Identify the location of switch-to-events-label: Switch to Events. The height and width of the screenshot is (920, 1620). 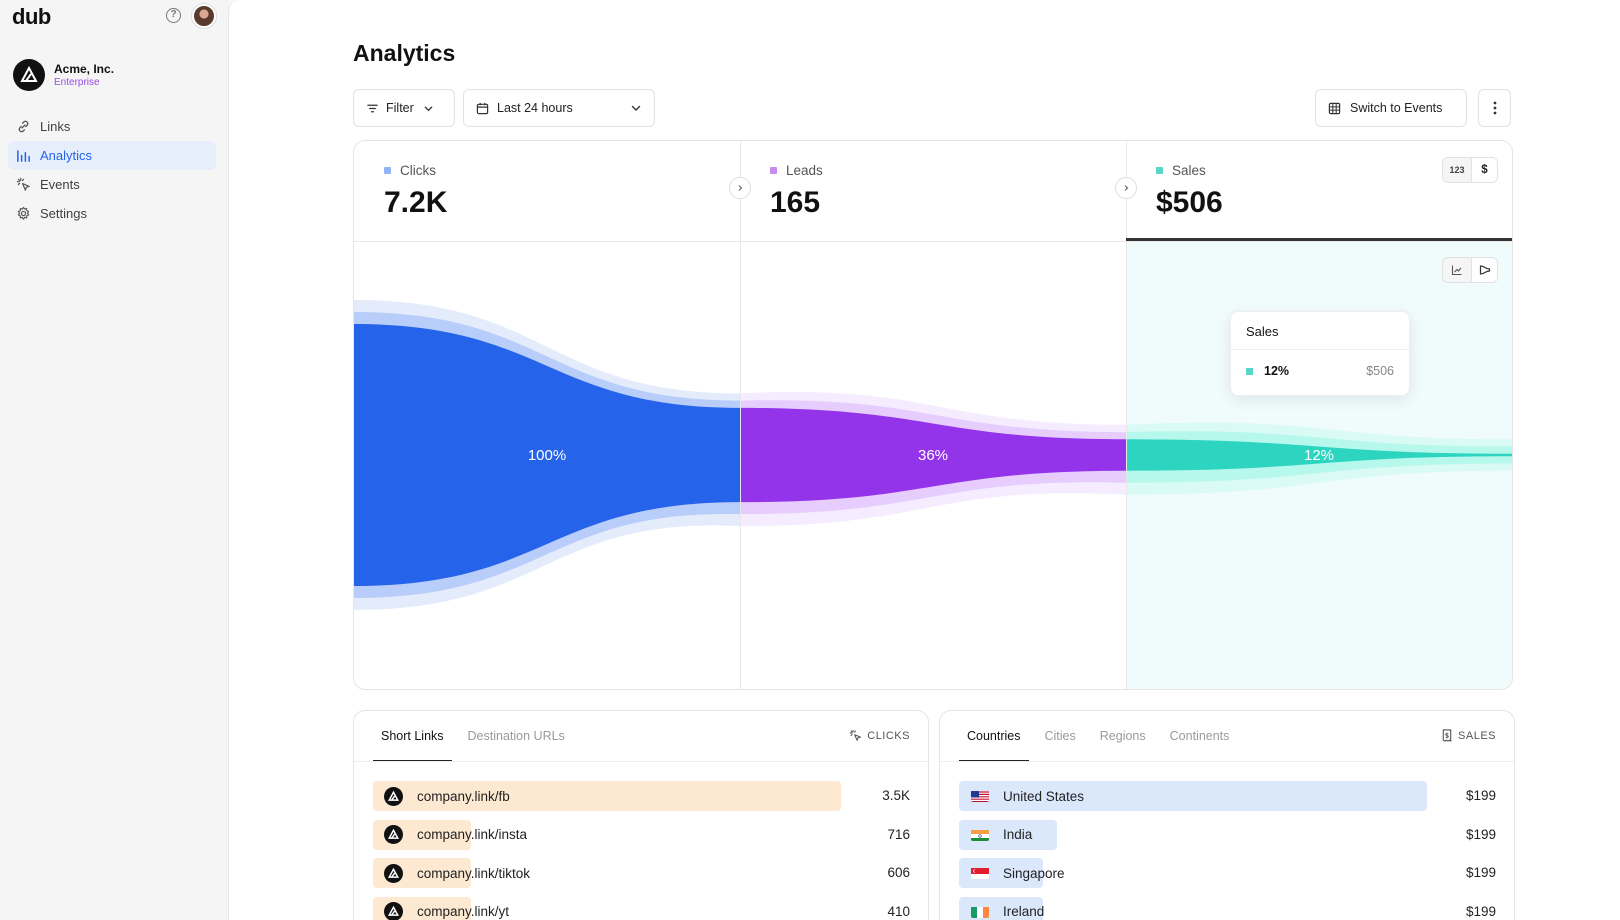
(1396, 108).